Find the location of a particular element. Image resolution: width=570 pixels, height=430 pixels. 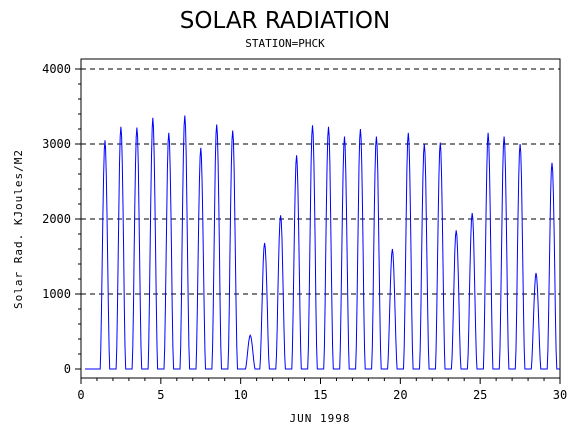

y-tick-label: 3000 is located at coordinates (56, 144).